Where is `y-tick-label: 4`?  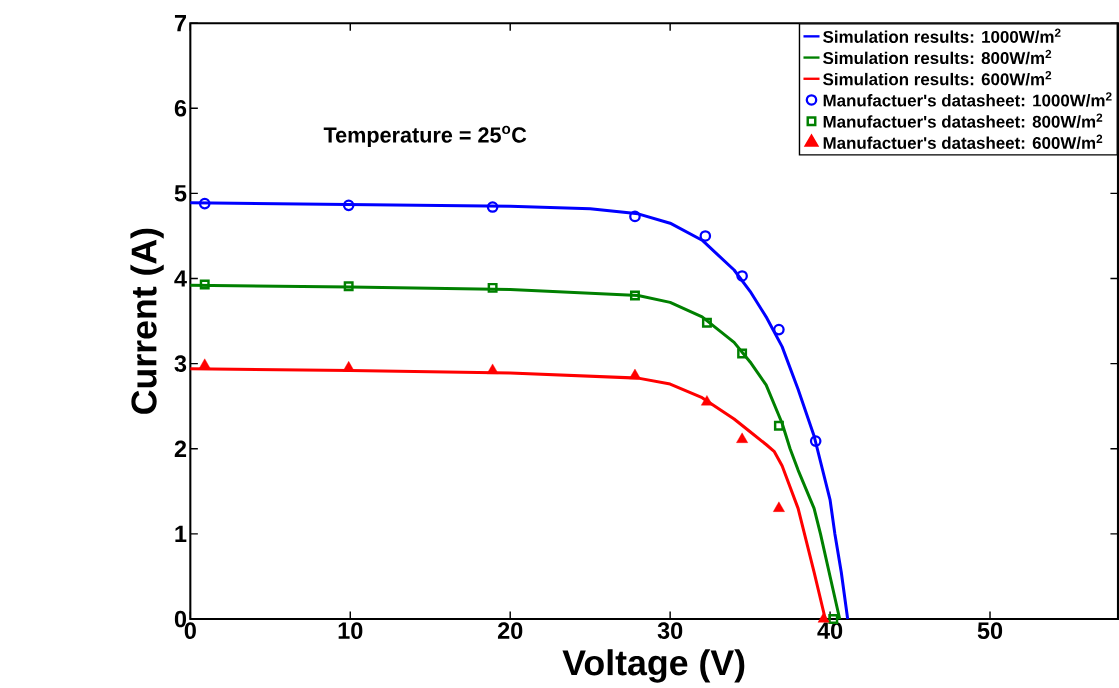 y-tick-label: 4 is located at coordinates (180, 278).